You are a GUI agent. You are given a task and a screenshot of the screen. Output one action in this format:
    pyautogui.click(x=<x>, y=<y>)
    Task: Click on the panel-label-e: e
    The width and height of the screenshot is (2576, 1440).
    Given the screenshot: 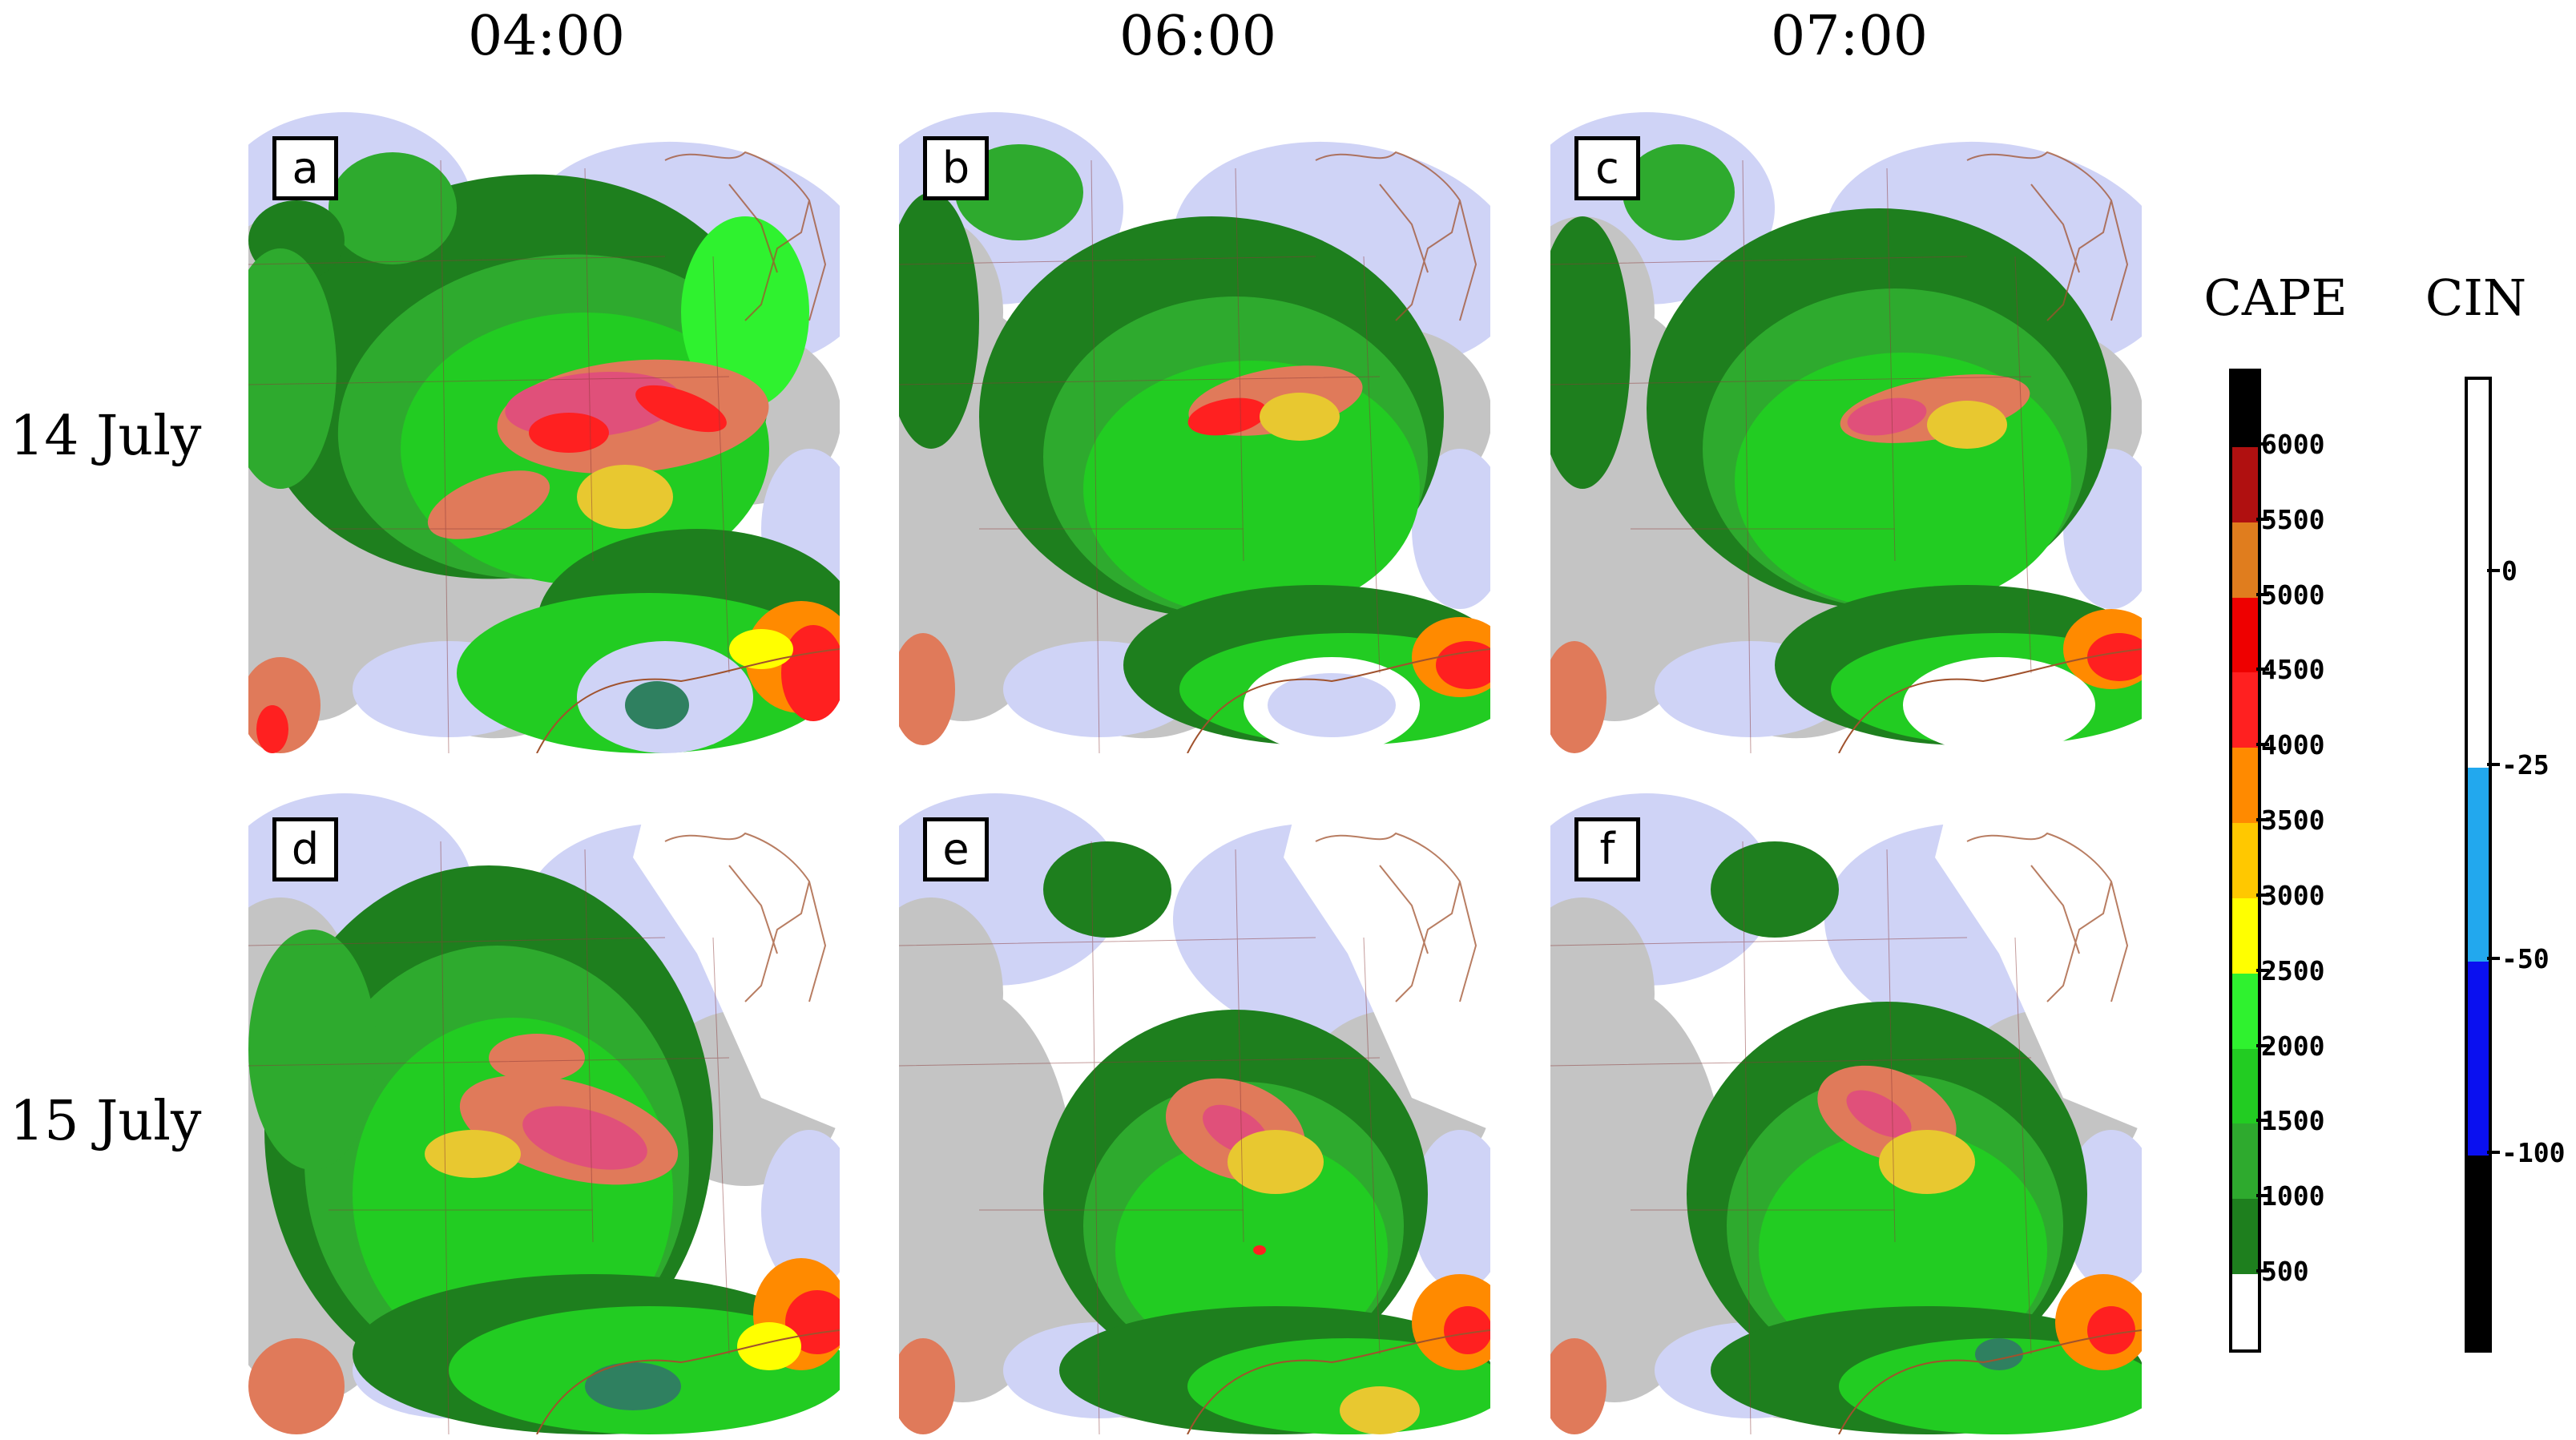 What is the action you would take?
    pyautogui.click(x=956, y=849)
    